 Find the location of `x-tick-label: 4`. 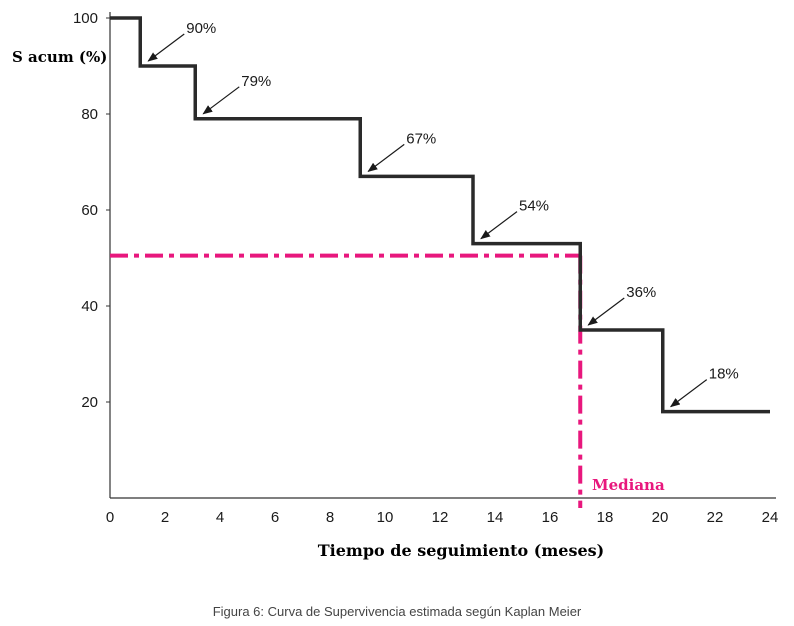

x-tick-label: 4 is located at coordinates (220, 517).